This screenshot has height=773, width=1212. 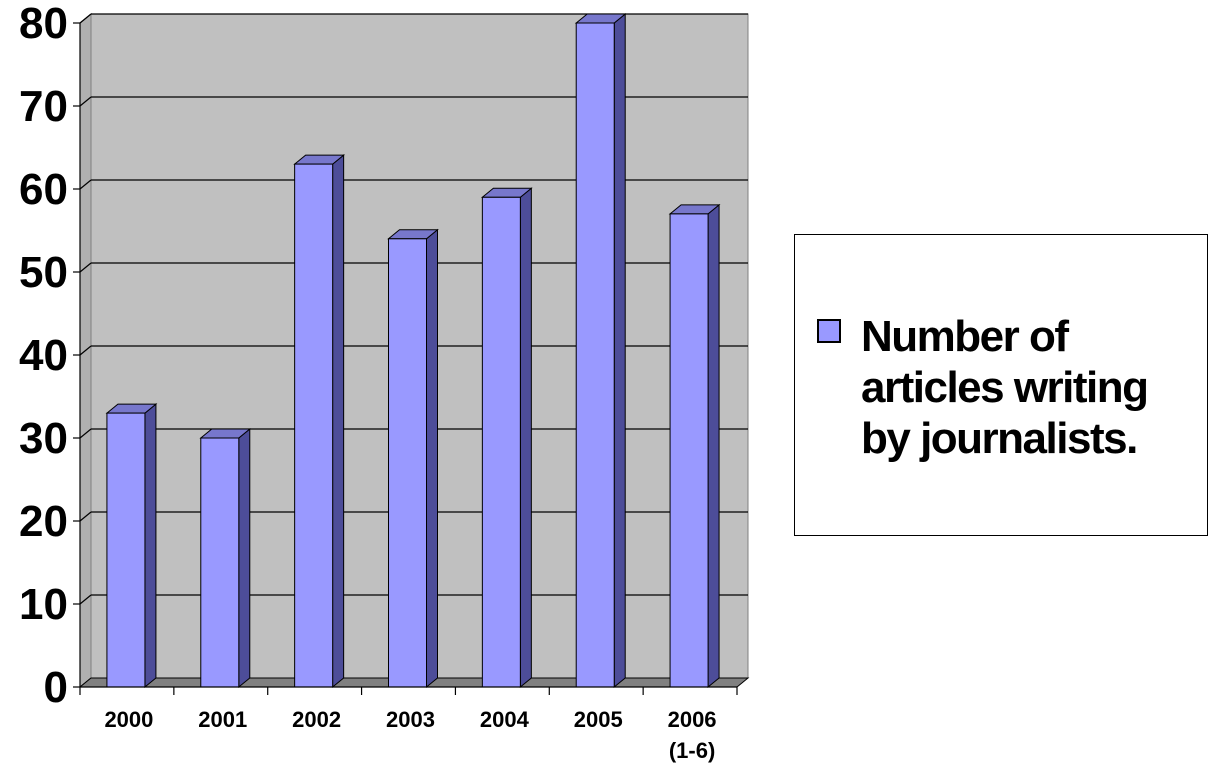 What do you see at coordinates (43, 272) in the screenshot?
I see `y-tick-label: 50` at bounding box center [43, 272].